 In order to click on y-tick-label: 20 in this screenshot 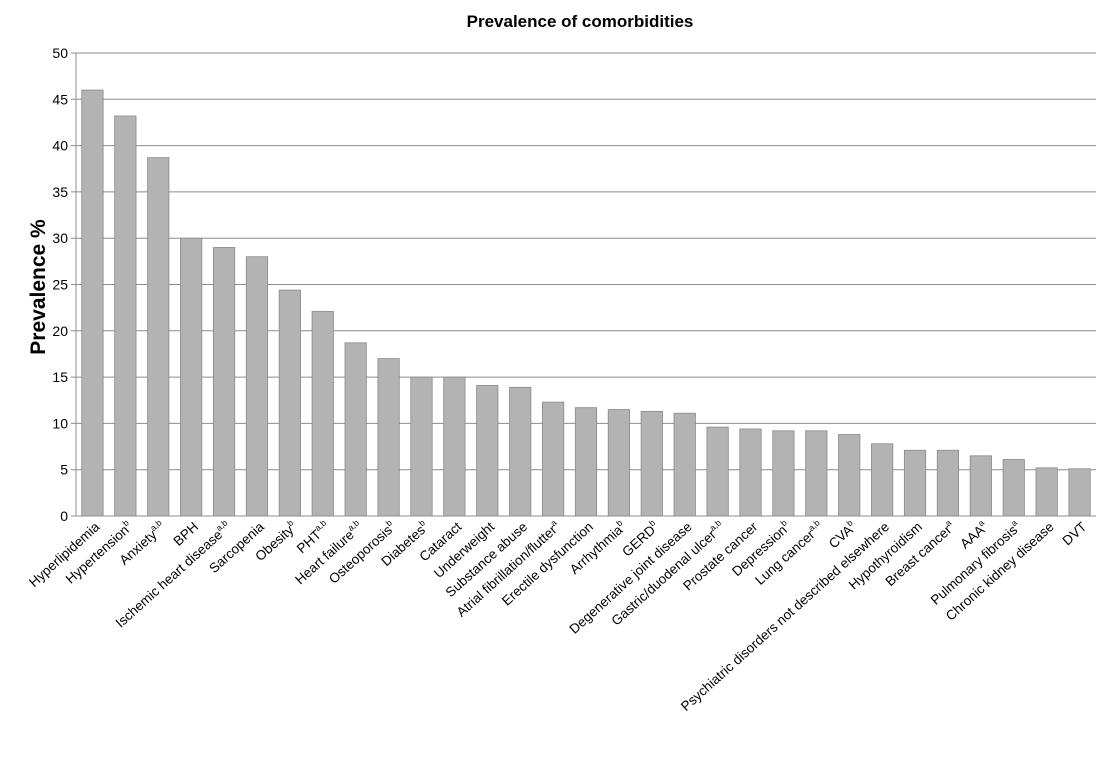, I will do `click(60, 331)`.